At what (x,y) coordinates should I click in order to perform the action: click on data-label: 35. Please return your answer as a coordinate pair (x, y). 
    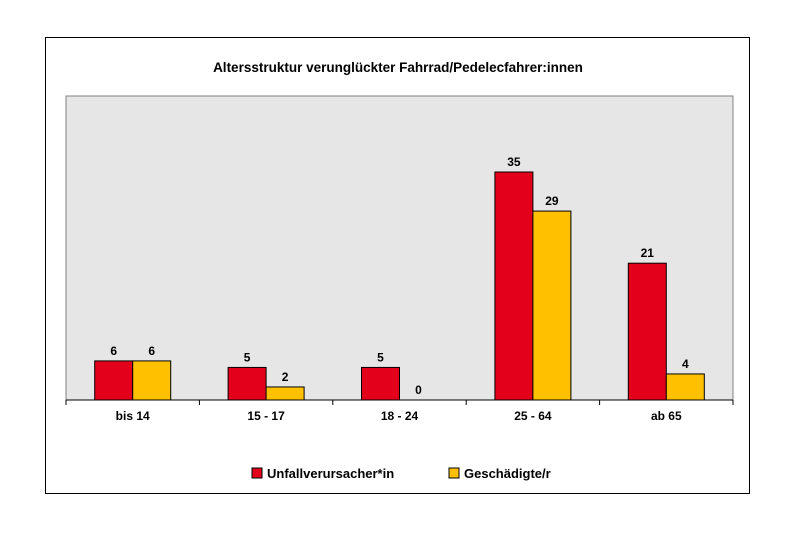
    Looking at the image, I should click on (514, 162).